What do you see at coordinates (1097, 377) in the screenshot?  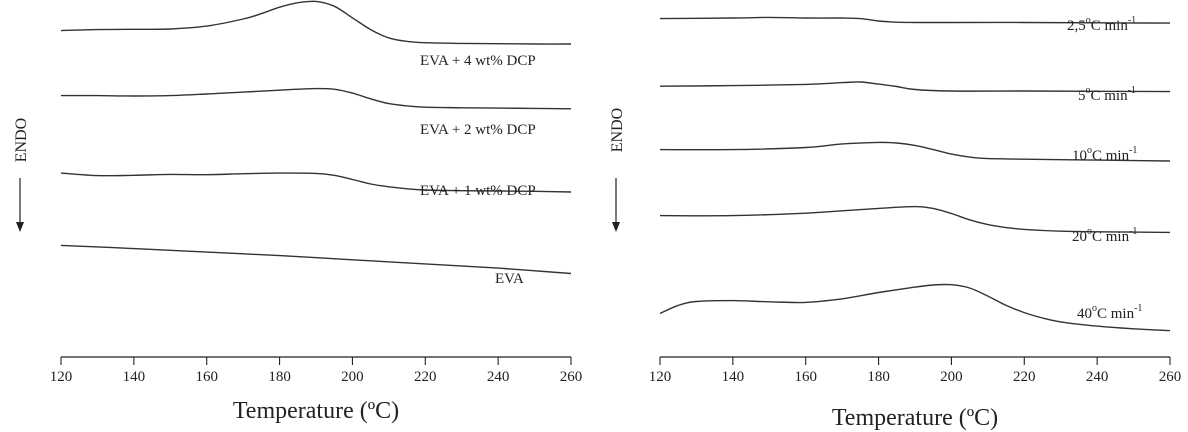 I see `right-x-tick-label-240: 240` at bounding box center [1097, 377].